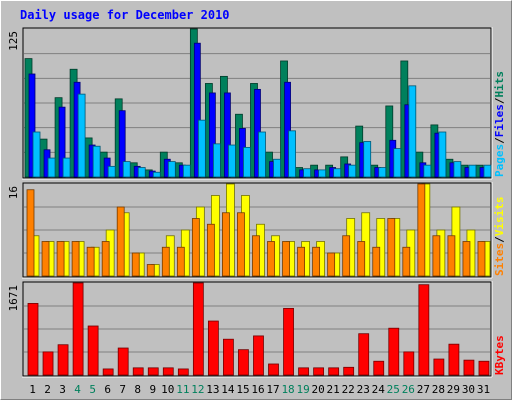 The height and width of the screenshot is (400, 512). I want to click on middle-max-label: 16, so click(13, 192).